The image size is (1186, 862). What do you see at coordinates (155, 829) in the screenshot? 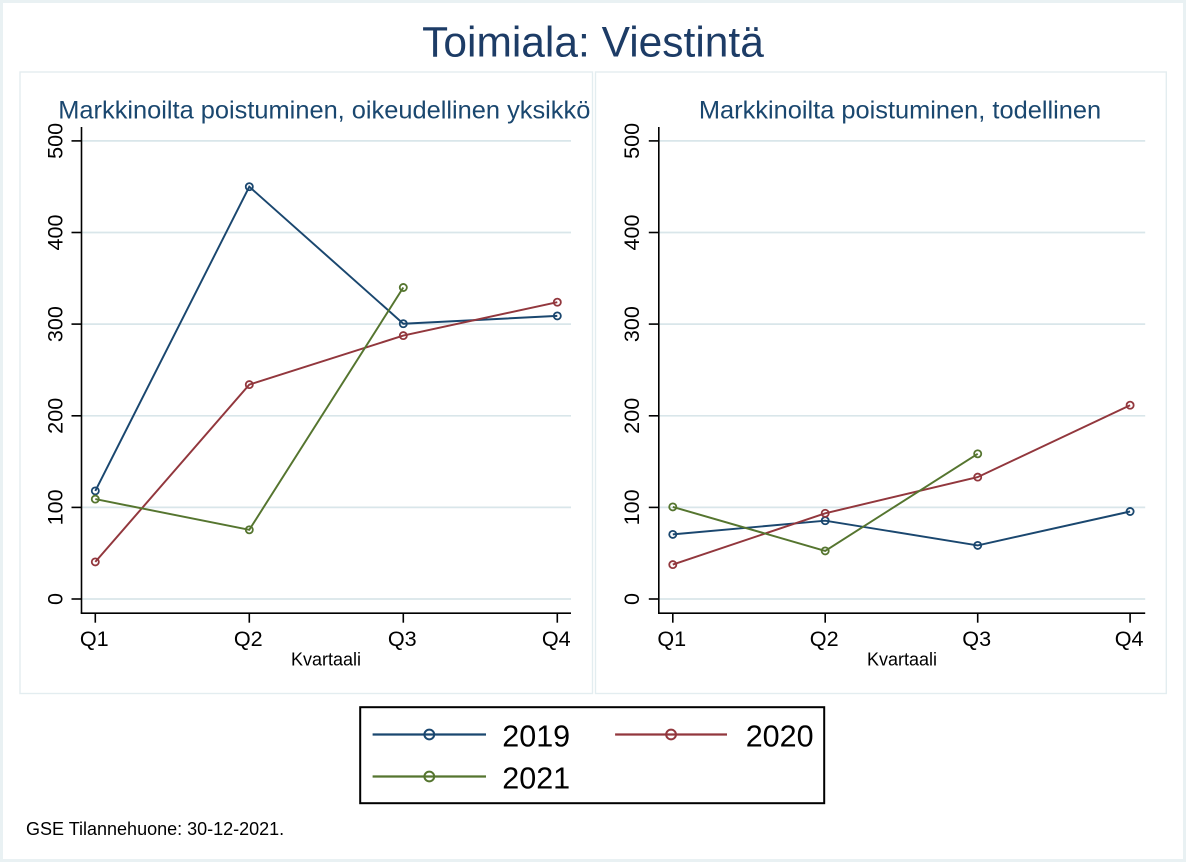
I see `svg-text: GSE Tilannehuone: 30-12-2021.` at bounding box center [155, 829].